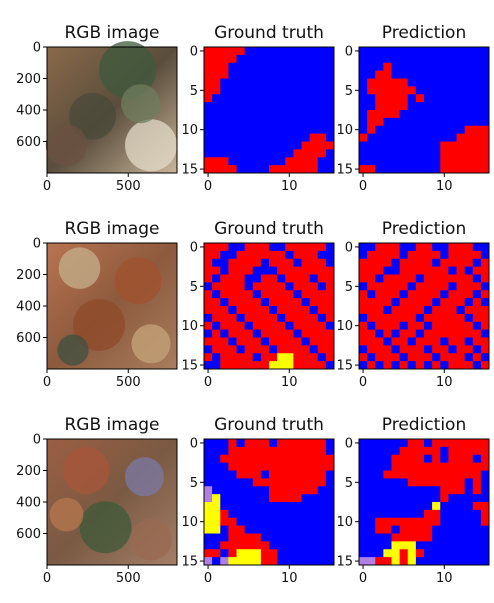  Describe the element at coordinates (28, 275) in the screenshot. I see `y-tick-label: 200` at that location.